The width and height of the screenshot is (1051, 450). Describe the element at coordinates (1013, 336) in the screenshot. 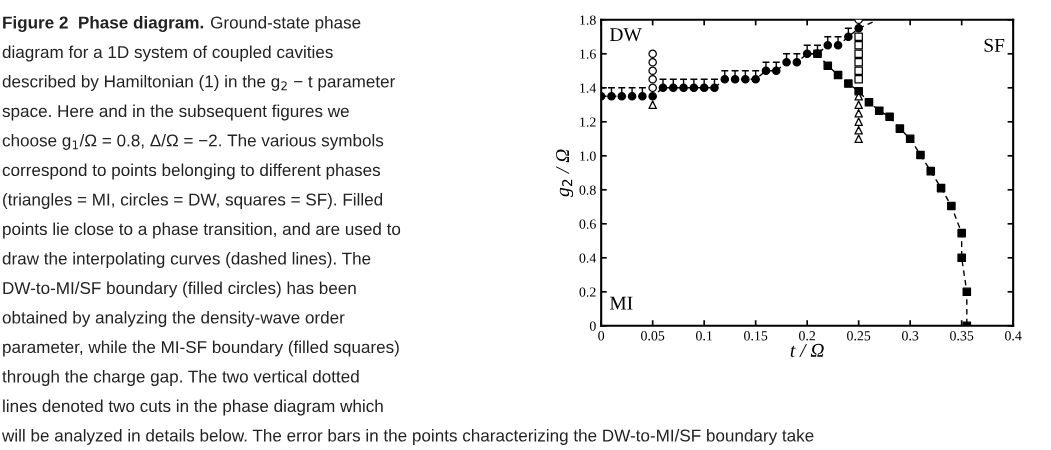

I see `x-tick-label: 0.4` at that location.